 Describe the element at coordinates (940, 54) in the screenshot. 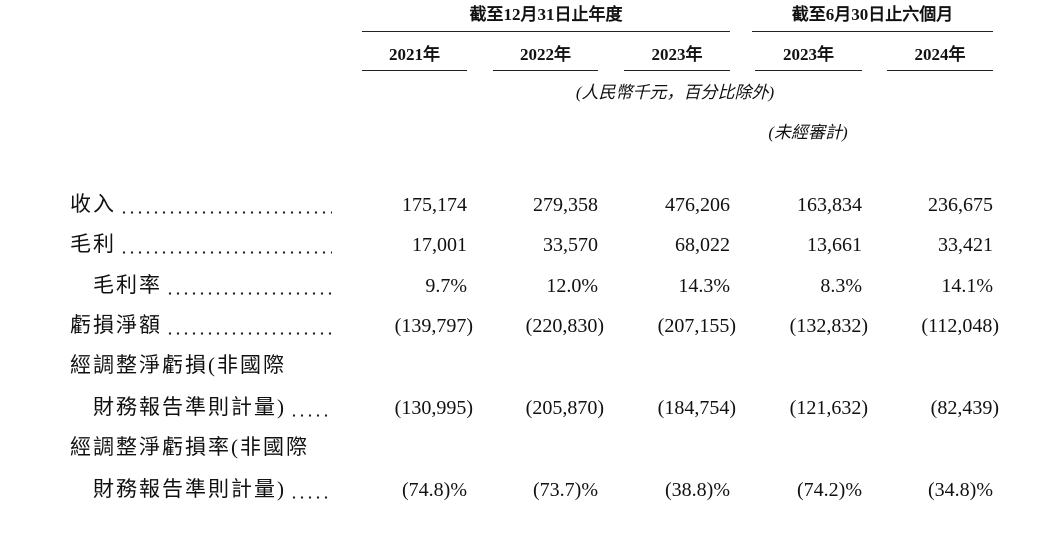

I see `year-header: 2024年` at that location.